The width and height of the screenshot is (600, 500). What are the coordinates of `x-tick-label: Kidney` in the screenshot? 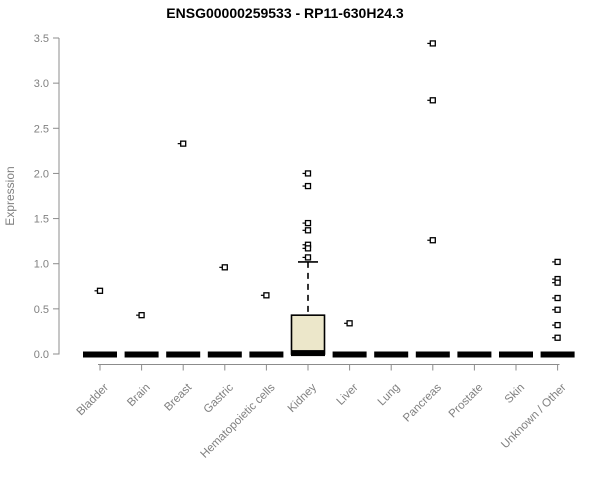 It's located at (303, 398).